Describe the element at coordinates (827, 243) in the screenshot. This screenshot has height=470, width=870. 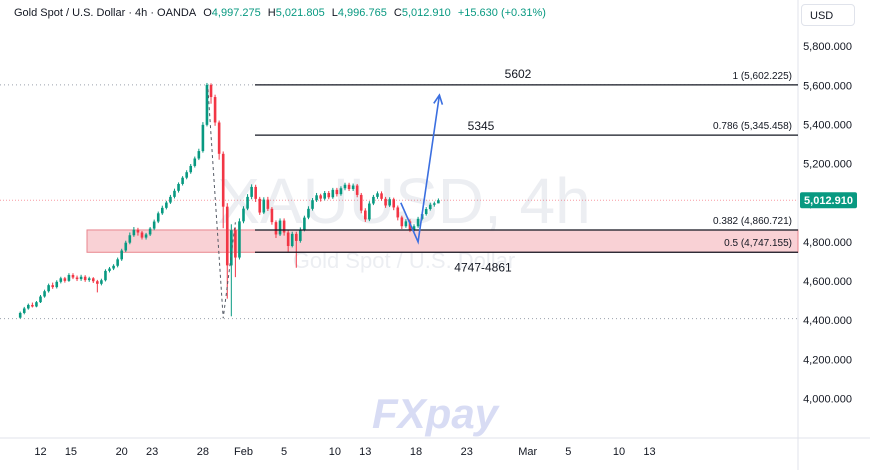
I see `y-tick-label: 4,800.000` at that location.